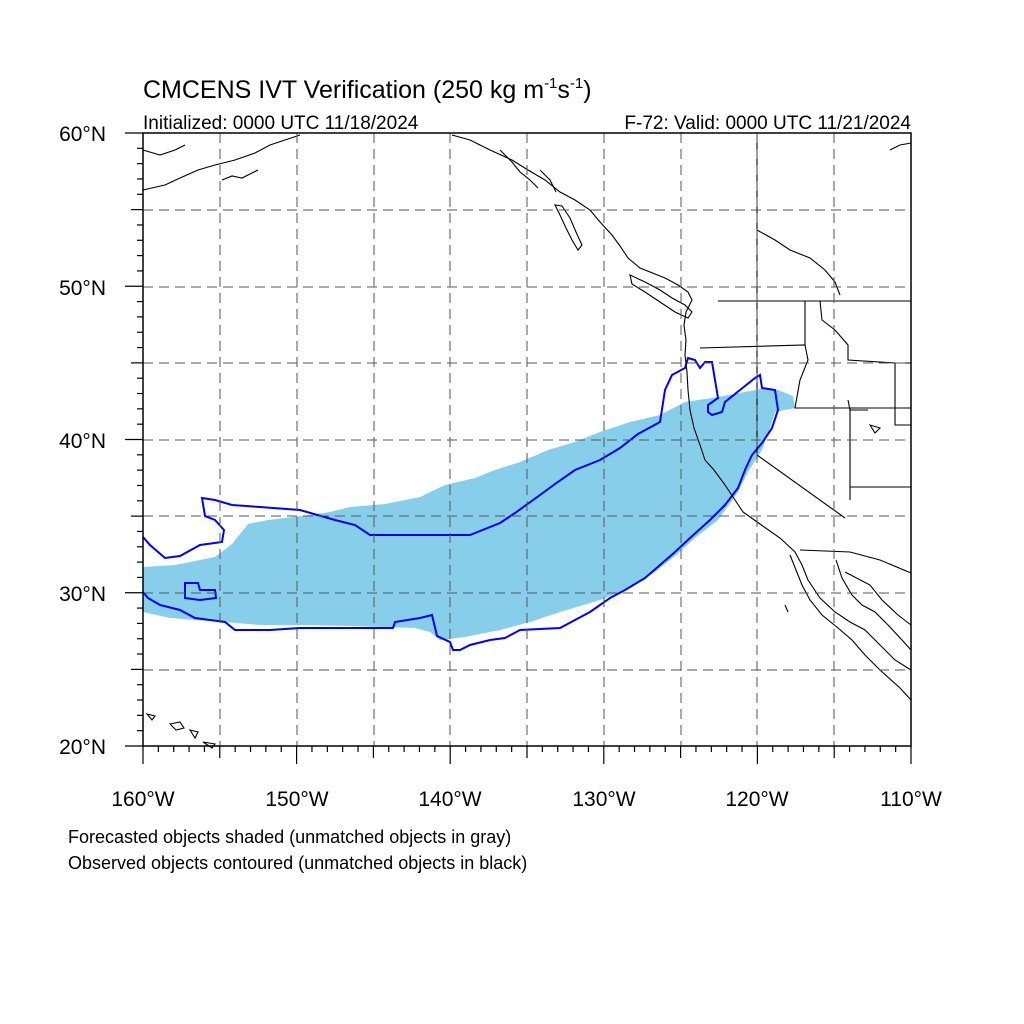  I want to click on y-tick-label: 60°N, so click(82, 134).